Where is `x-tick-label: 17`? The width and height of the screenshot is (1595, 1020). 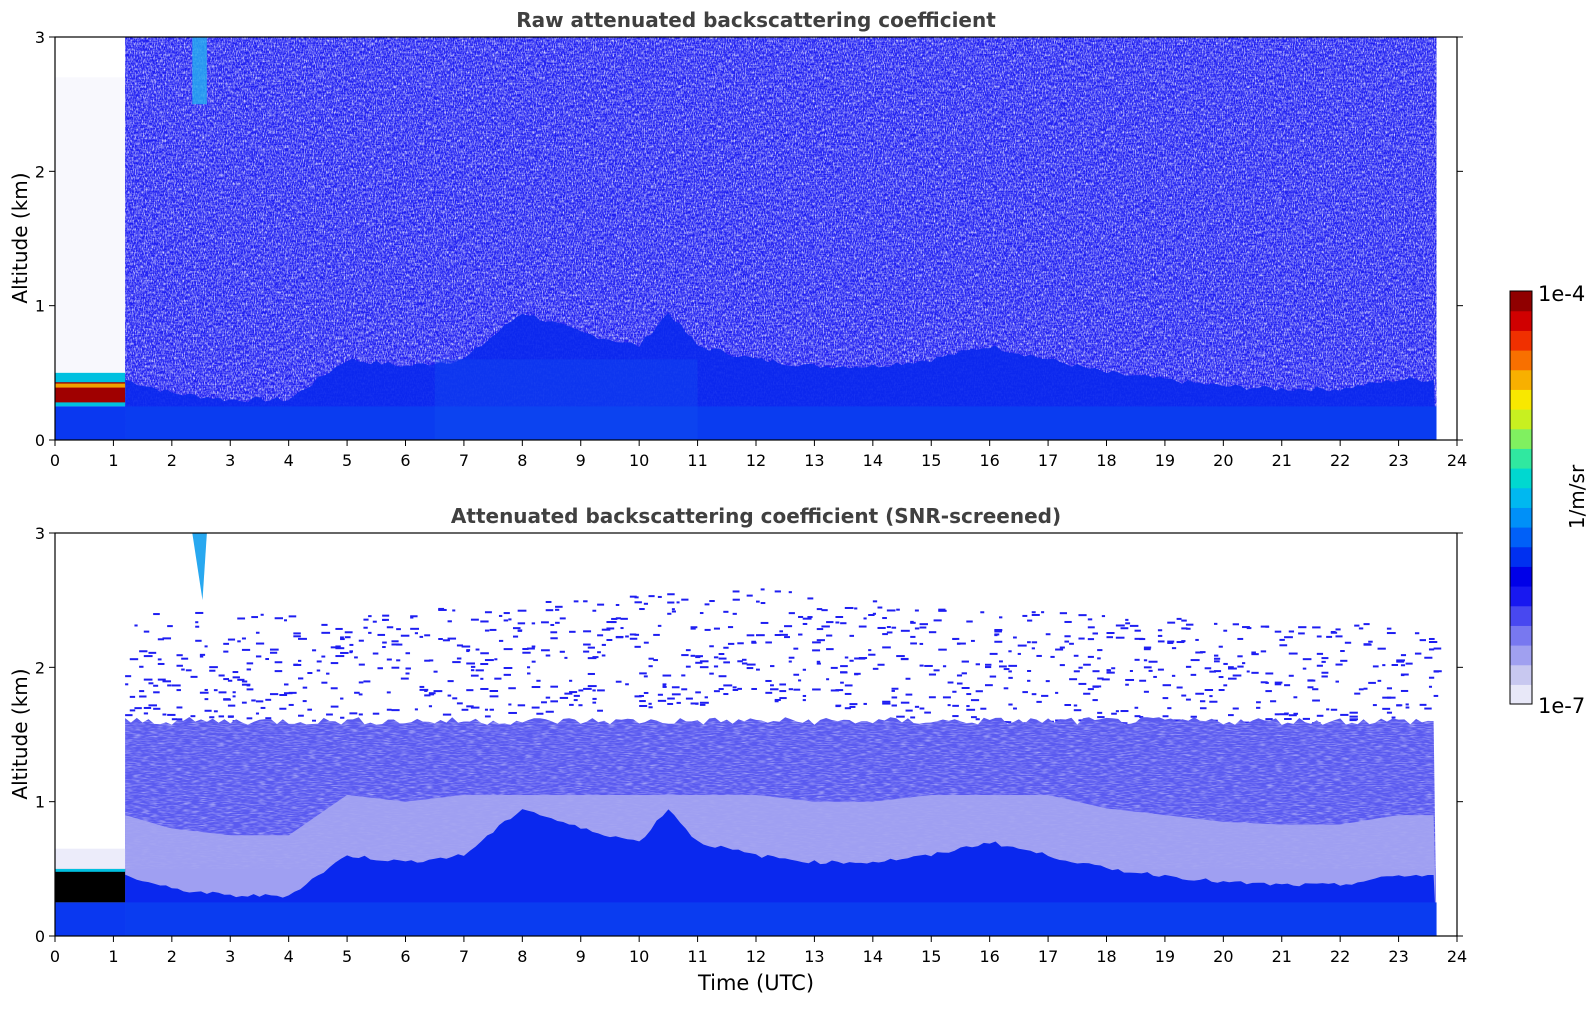 x-tick-label: 17 is located at coordinates (1048, 956).